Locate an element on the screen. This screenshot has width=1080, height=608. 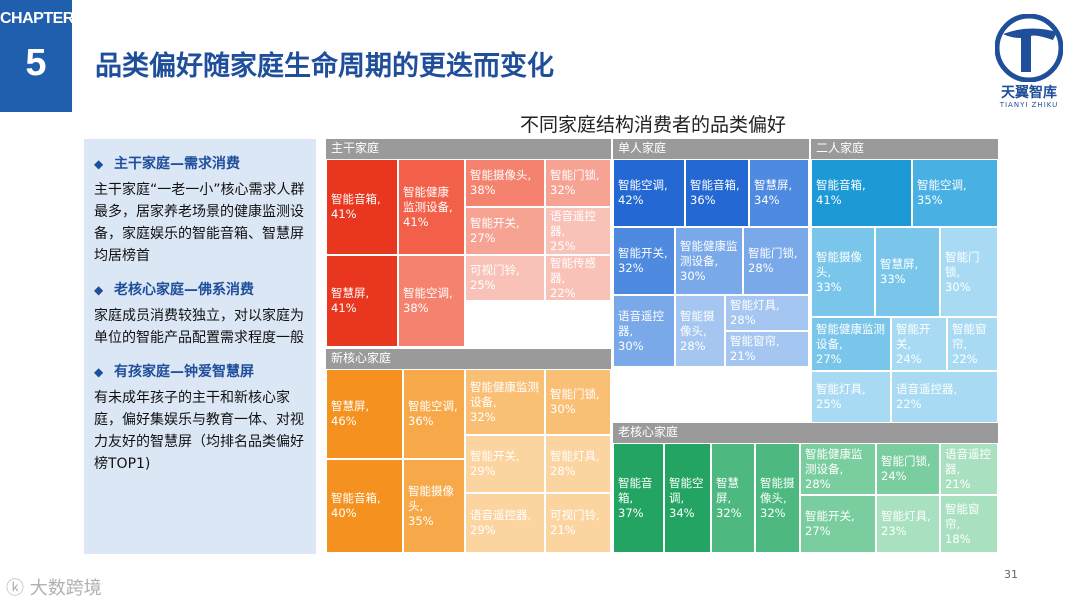
treemap-cell-value: 33% is located at coordinates (829, 286).